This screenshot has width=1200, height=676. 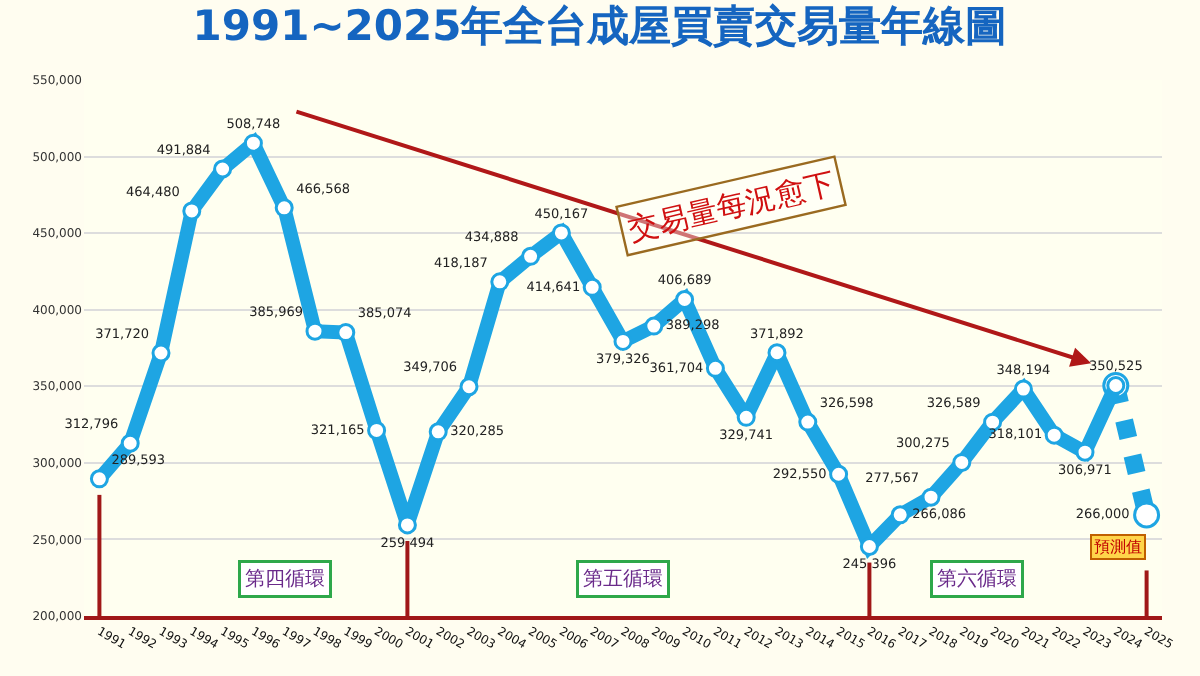 I want to click on annotation: 第四循環, so click(x=285, y=579).